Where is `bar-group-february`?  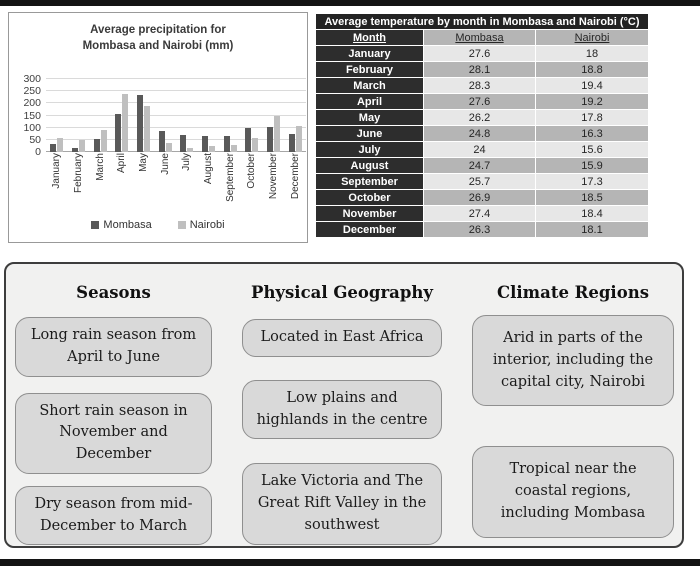 bar-group-february is located at coordinates (79, 146).